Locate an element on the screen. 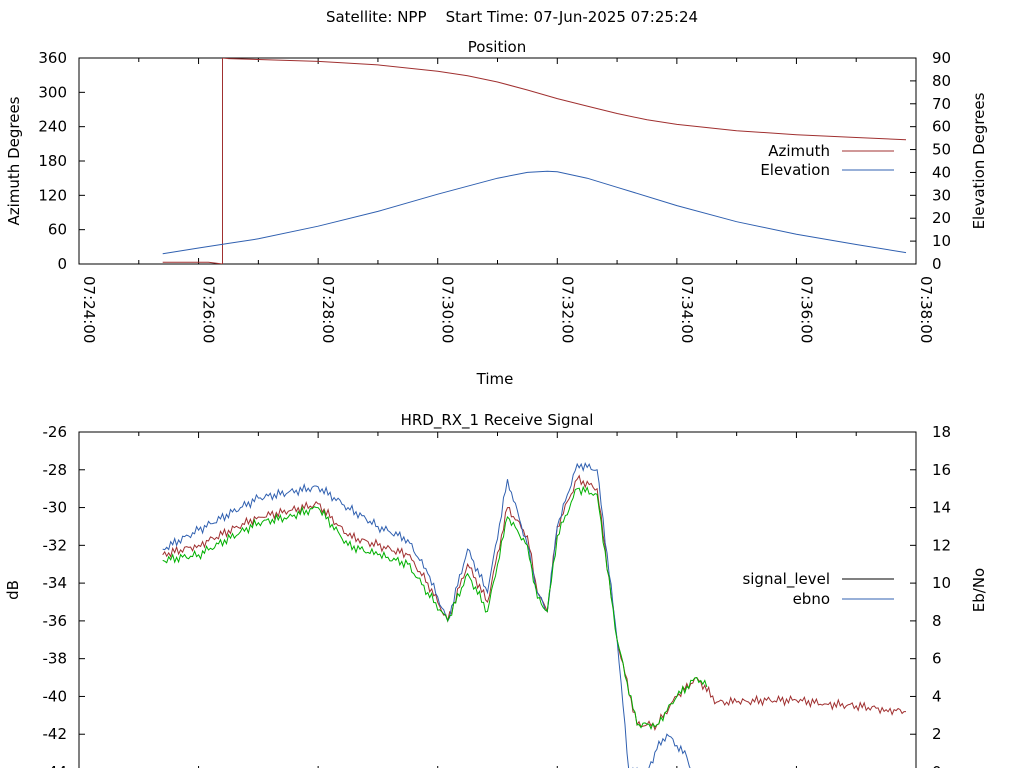 This screenshot has width=1024, height=768. y-tick-label: 60 is located at coordinates (57, 230).